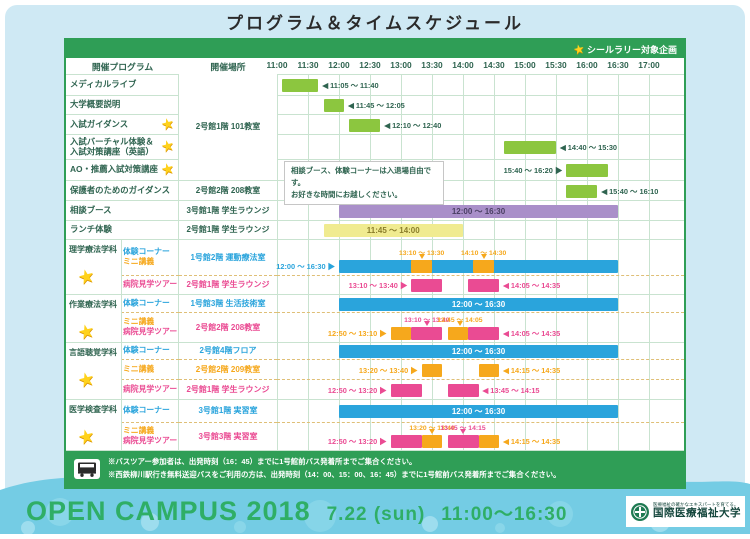 The image size is (750, 539). Describe the element at coordinates (93, 304) in the screenshot. I see `department-name: 作業療法学科` at that location.